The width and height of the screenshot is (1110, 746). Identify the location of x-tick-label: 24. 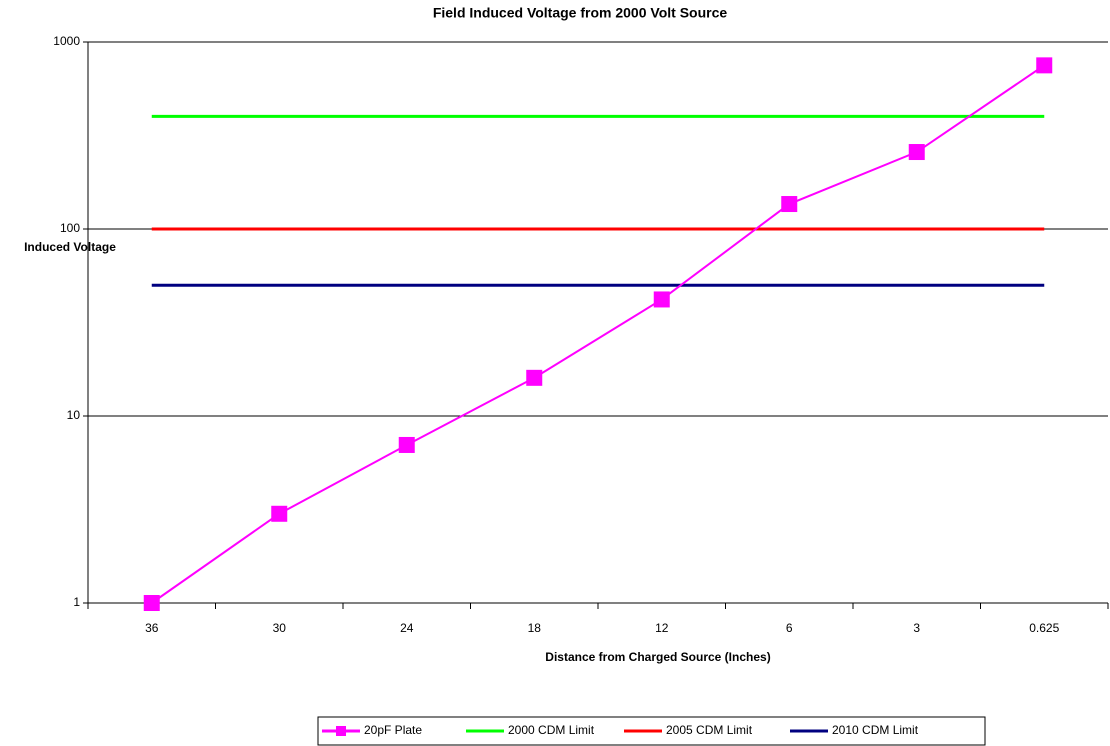
(407, 628).